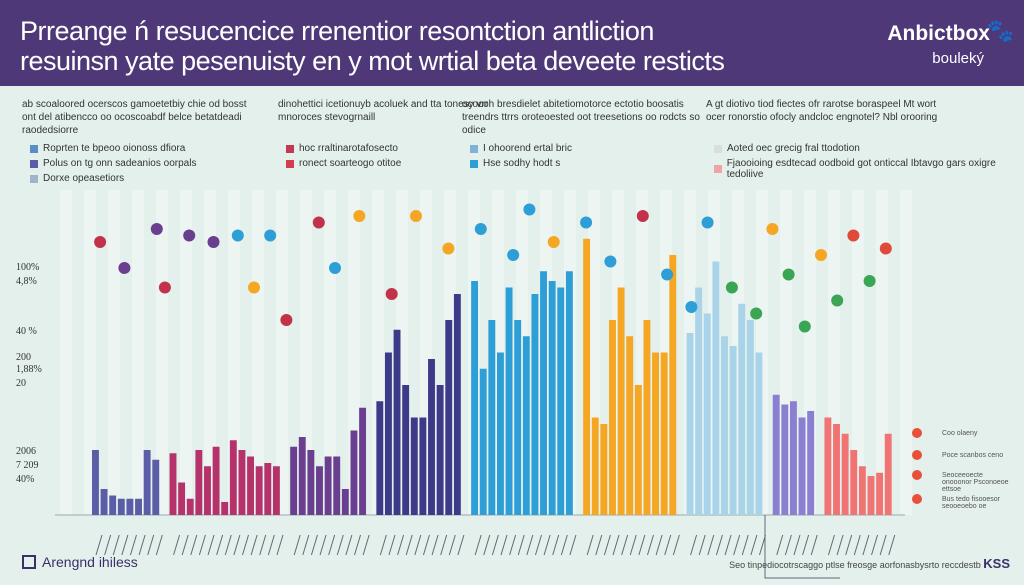 This screenshot has width=1024, height=585. What do you see at coordinates (26, 331) in the screenshot?
I see `y-tick-label: 40 %` at bounding box center [26, 331].